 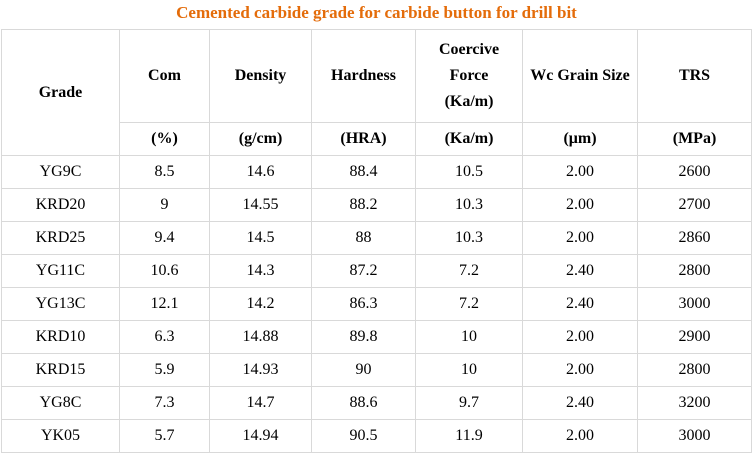 I want to click on cell-density: 14.88, so click(x=260, y=337).